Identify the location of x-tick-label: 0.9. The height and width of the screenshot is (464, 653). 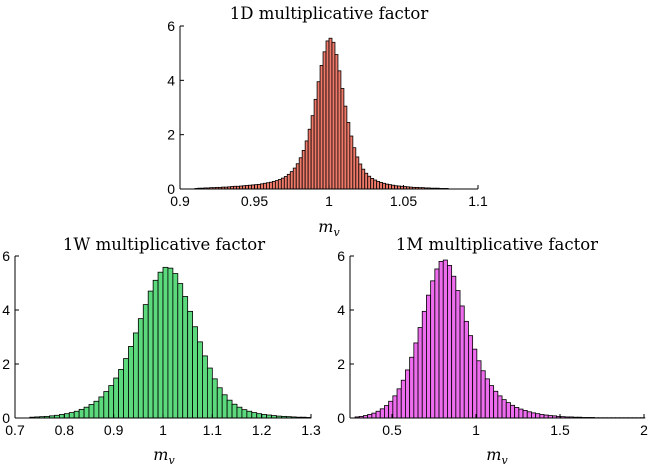
(114, 430).